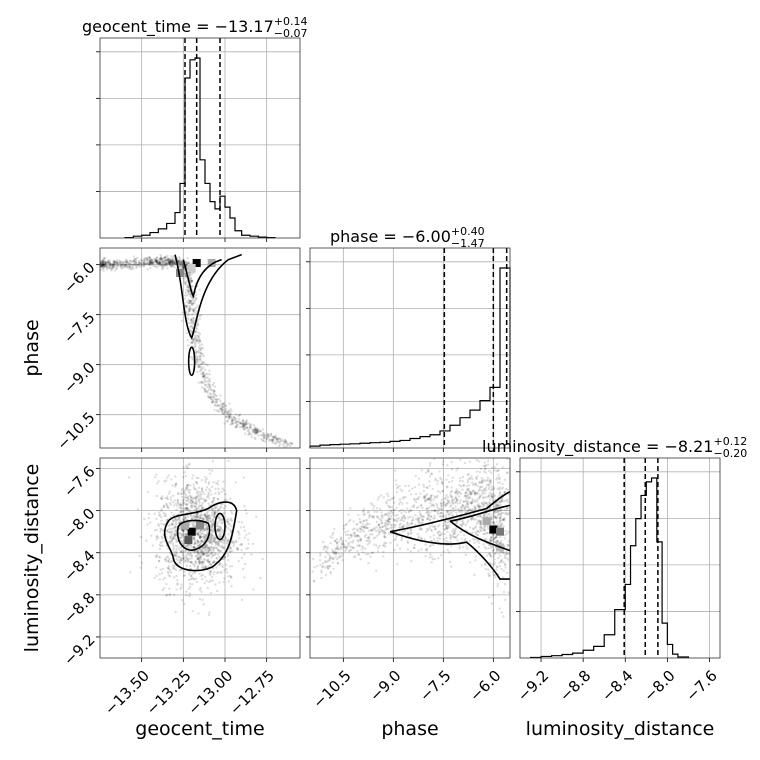  What do you see at coordinates (575, 686) in the screenshot?
I see `x-tick-label-luminosity_distance: −8.8` at bounding box center [575, 686].